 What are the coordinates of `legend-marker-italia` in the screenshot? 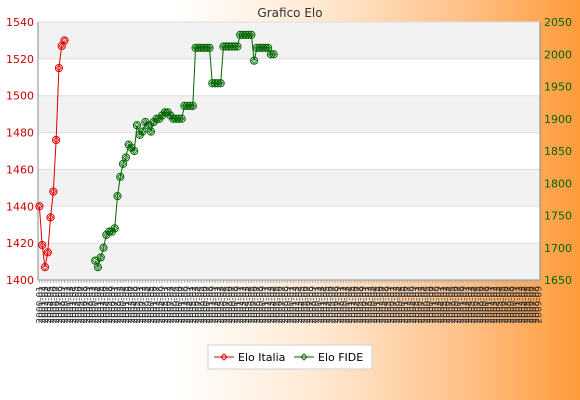 It's located at (224, 357).